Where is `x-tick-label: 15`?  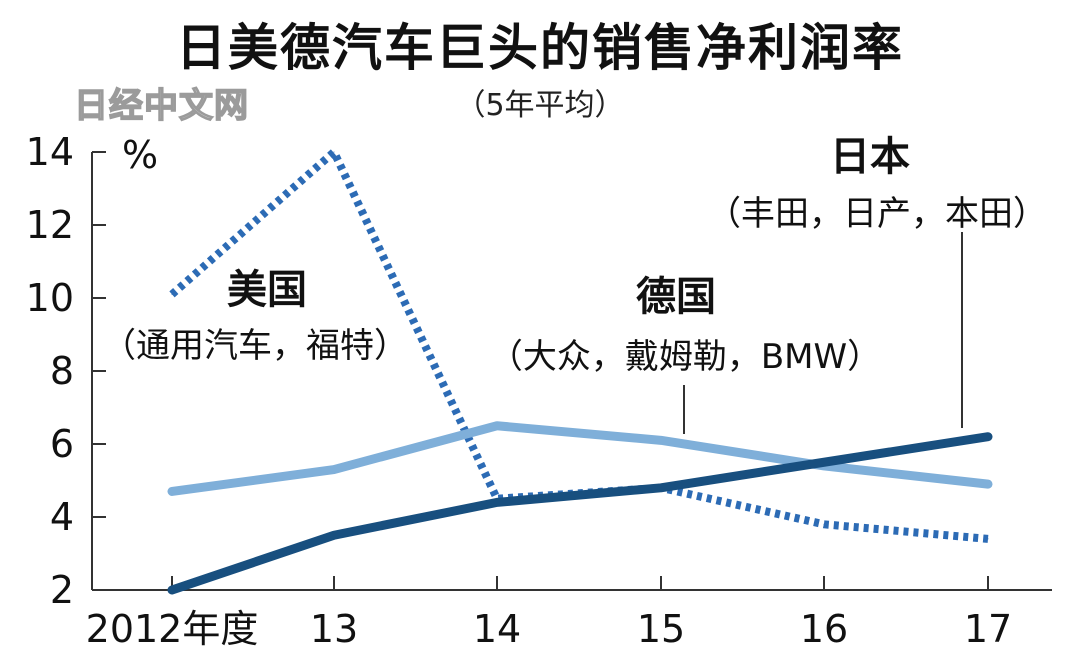 x-tick-label: 15 is located at coordinates (661, 629).